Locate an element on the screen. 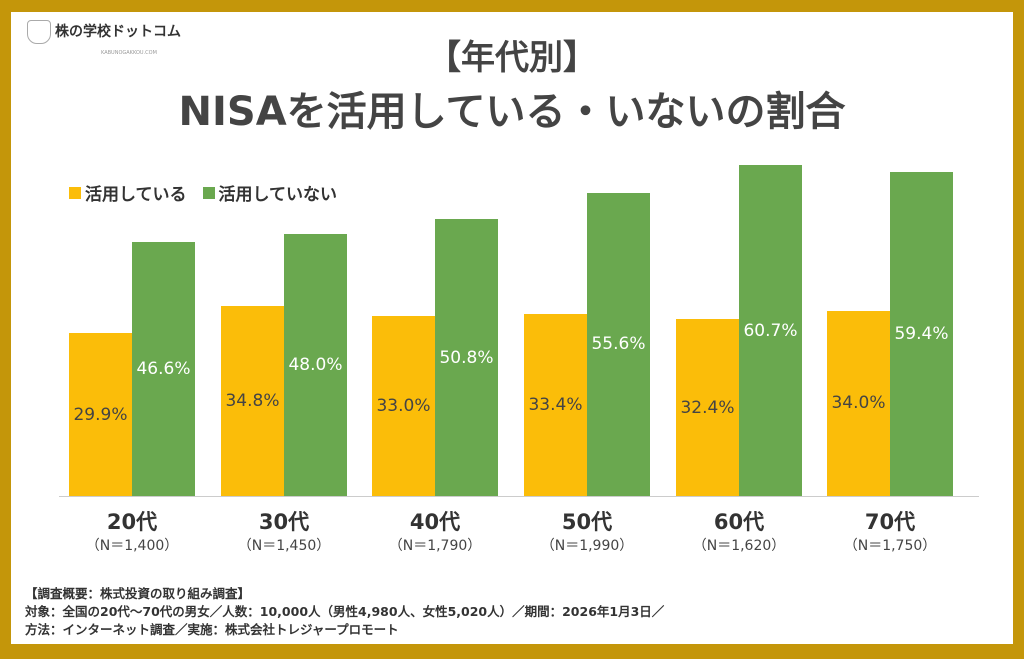  data-label: 46.6% is located at coordinates (163, 369).